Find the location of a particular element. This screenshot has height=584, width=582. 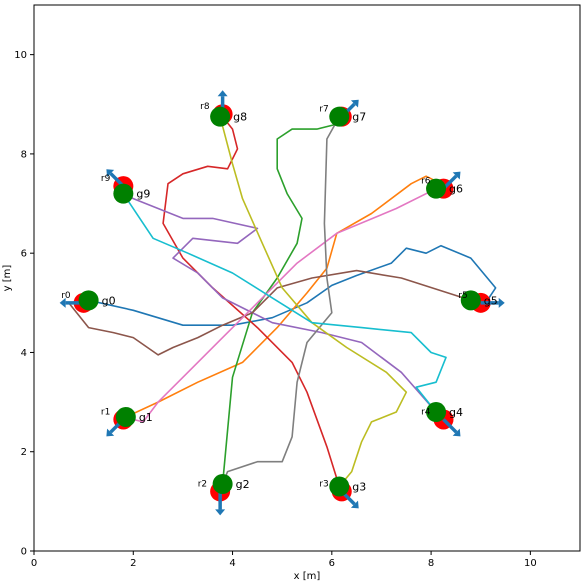

x-tick-label: 2 is located at coordinates (133, 563).